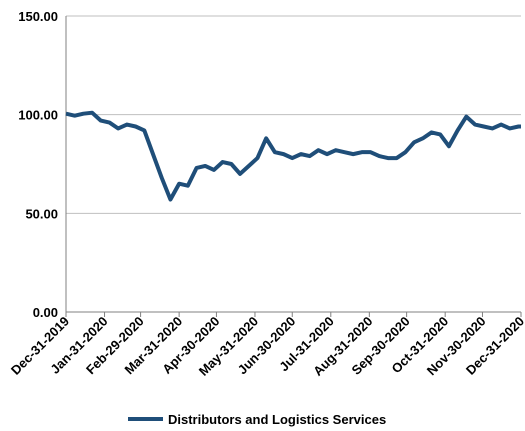  What do you see at coordinates (38, 115) in the screenshot?
I see `y-tick-label: 100.00` at bounding box center [38, 115].